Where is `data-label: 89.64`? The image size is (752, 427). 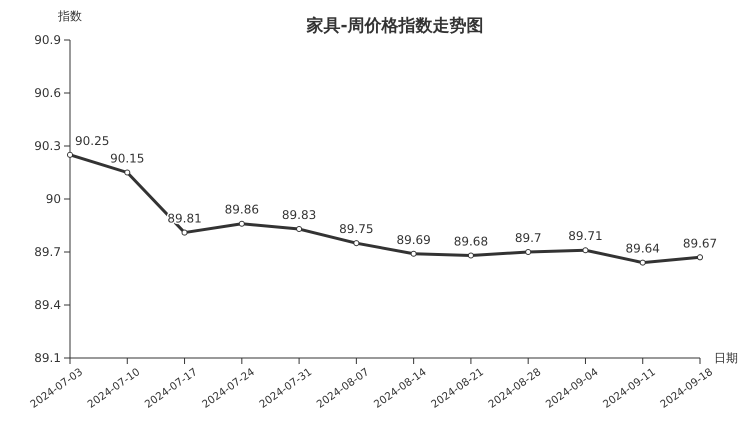 data-label: 89.64 is located at coordinates (643, 249).